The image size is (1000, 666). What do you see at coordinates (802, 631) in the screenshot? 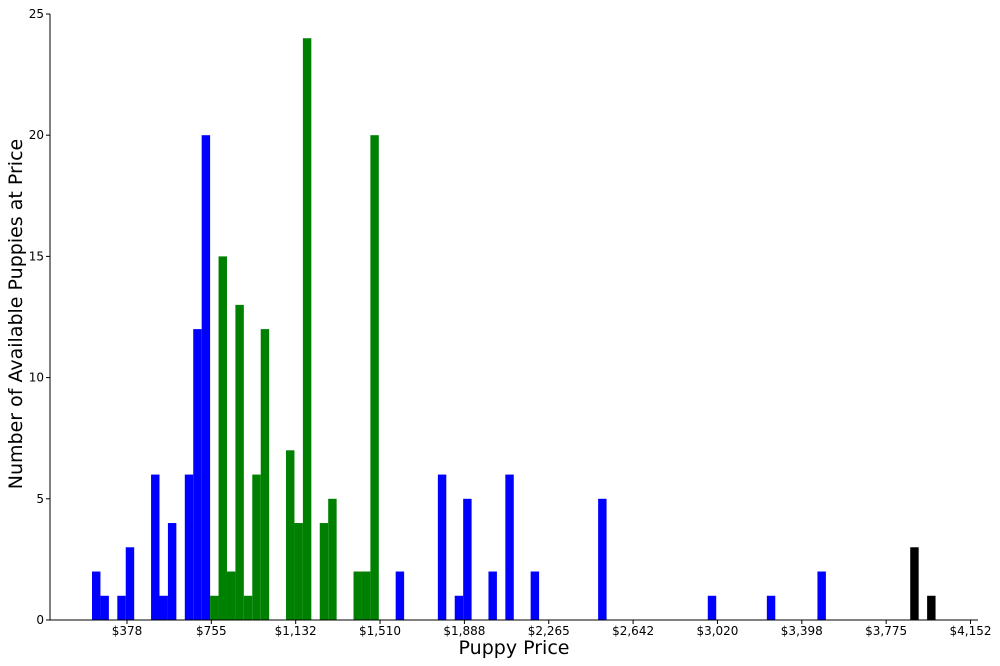
I see `x-tick-label: $3,398` at bounding box center [802, 631].